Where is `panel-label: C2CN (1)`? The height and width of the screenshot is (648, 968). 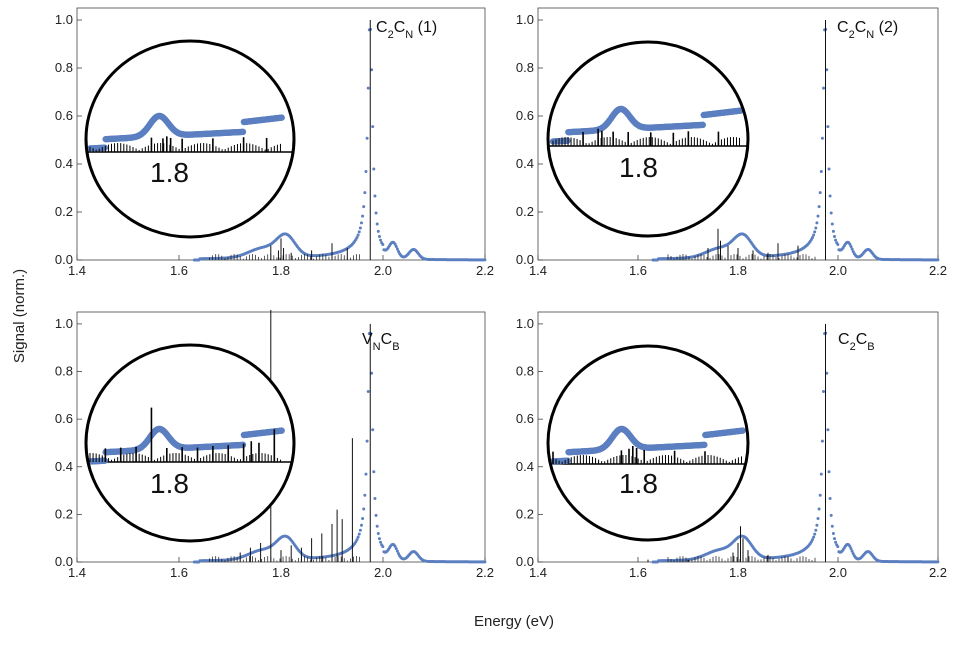 panel-label: C2CN (1) is located at coordinates (406, 30).